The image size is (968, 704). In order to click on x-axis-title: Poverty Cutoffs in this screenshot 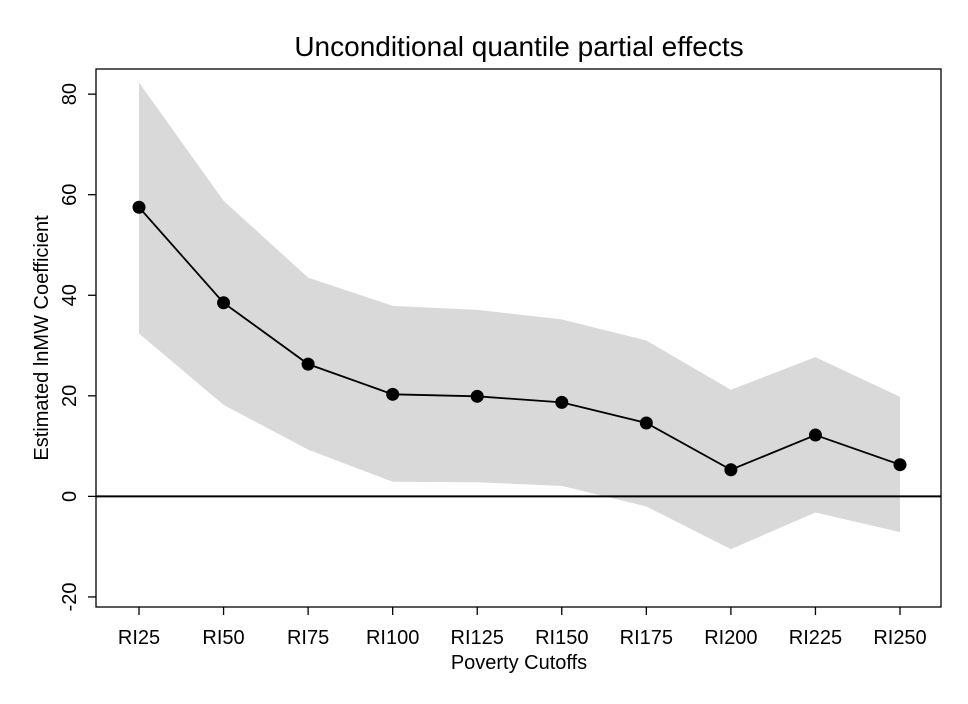, I will do `click(519, 663)`.